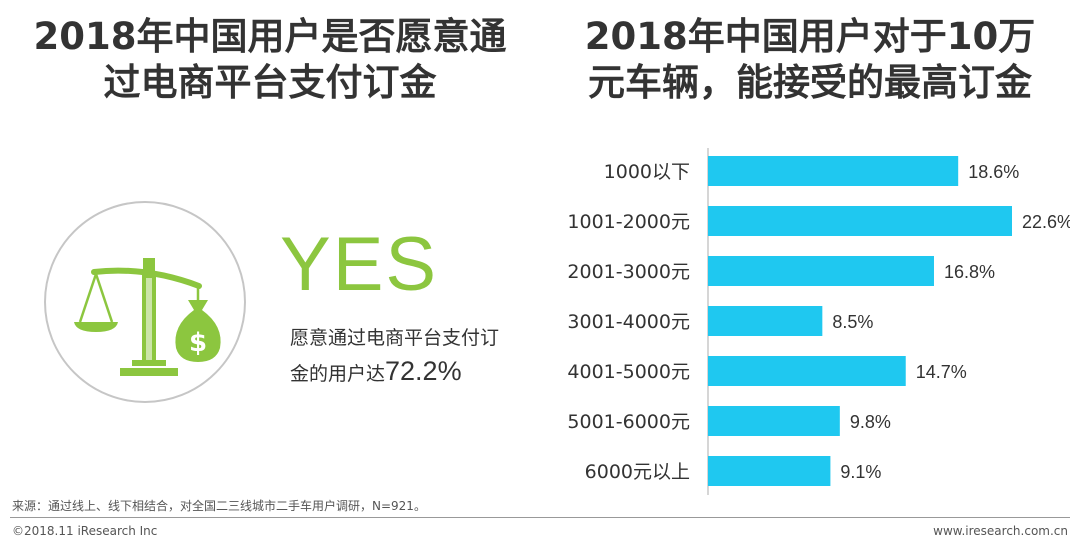 The image size is (1080, 549). I want to click on value-label: 14.7%, so click(941, 372).